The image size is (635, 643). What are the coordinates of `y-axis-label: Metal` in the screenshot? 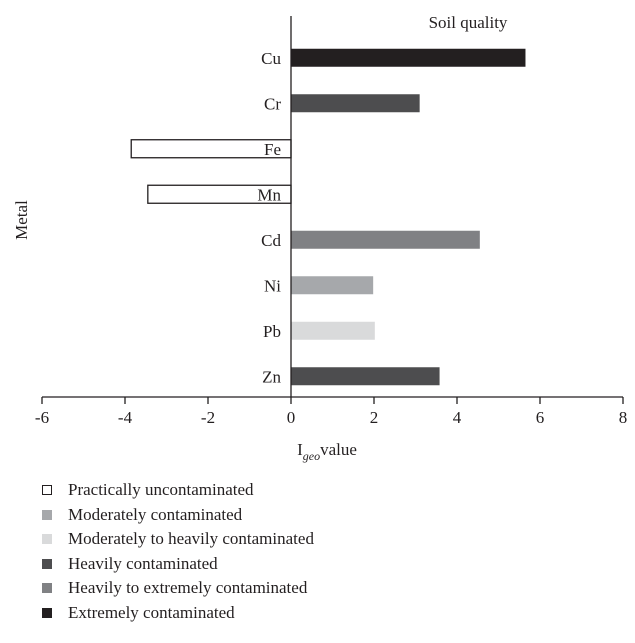 It's located at (21, 220).